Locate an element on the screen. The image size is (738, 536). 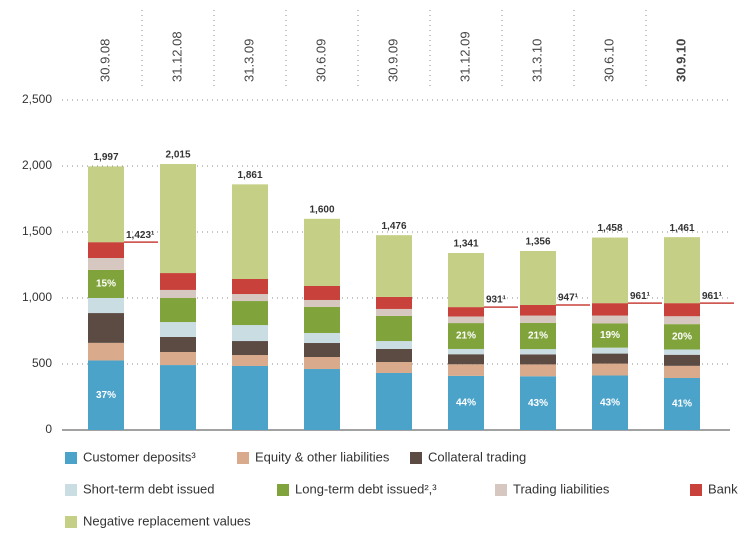
x-tick-label: 31.12.08 is located at coordinates (176, 56).